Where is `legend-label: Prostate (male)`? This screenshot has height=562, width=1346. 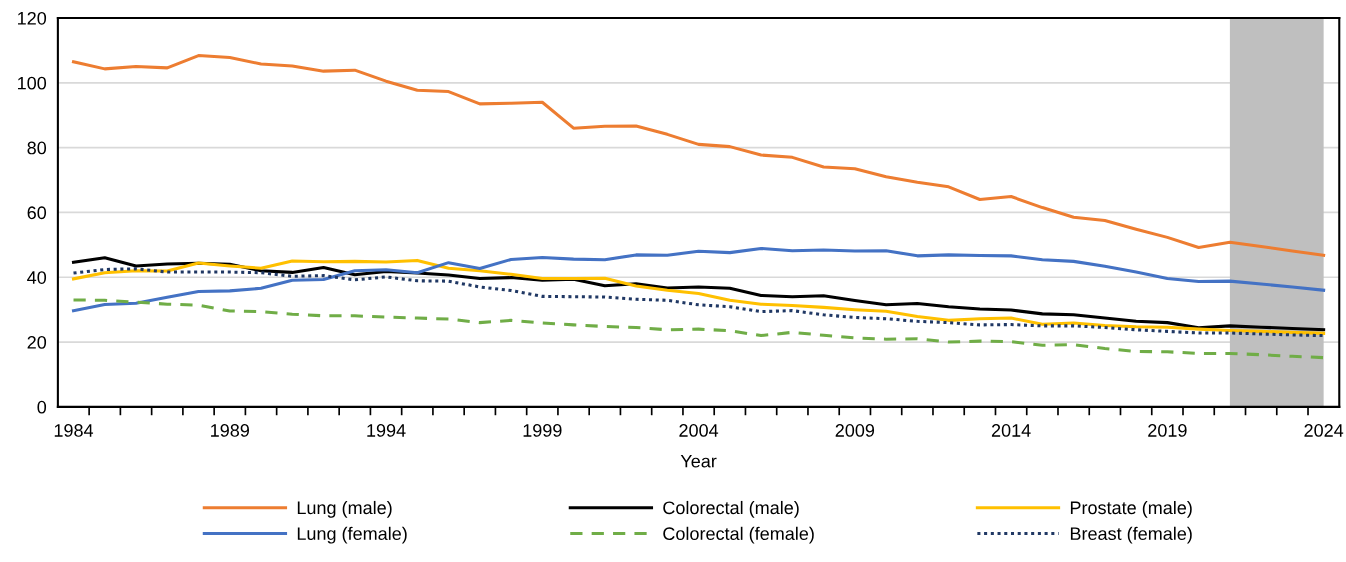
legend-label: Prostate (male) is located at coordinates (1131, 509).